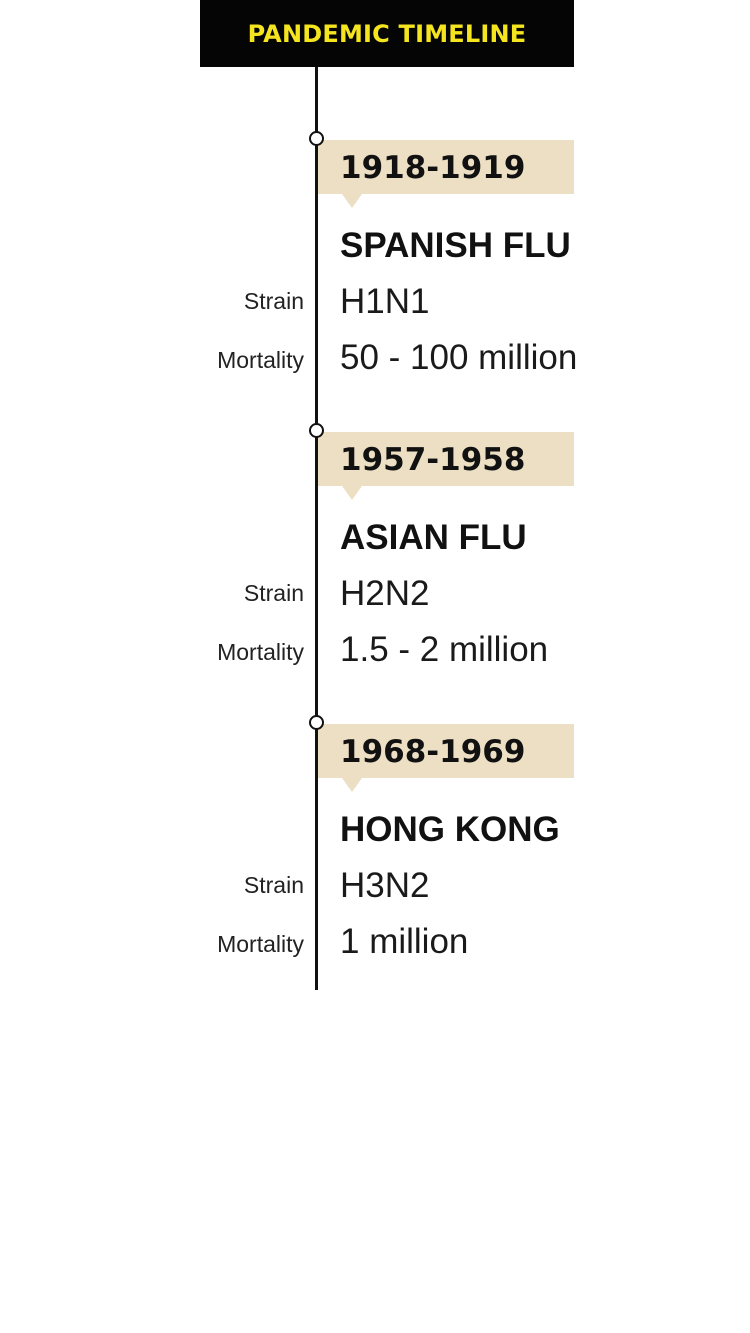 Image resolution: width=750 pixels, height=1333 pixels. I want to click on strain-value: H3N2, so click(385, 885).